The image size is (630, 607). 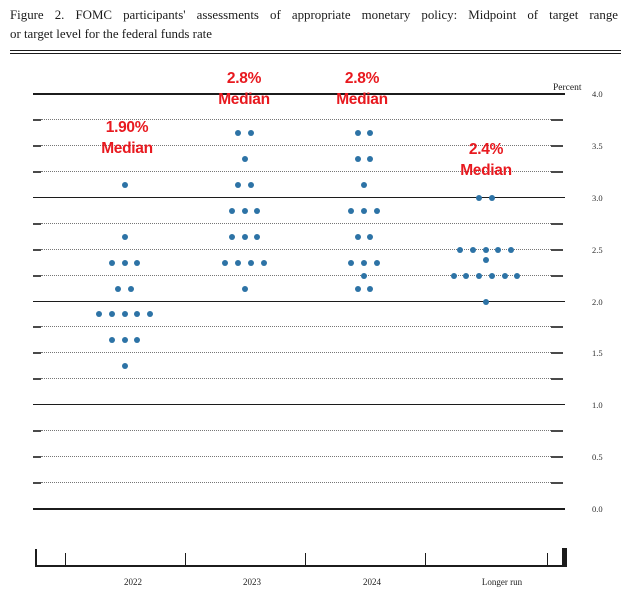 What do you see at coordinates (597, 302) in the screenshot?
I see `y-axis-tick-label: 2.0` at bounding box center [597, 302].